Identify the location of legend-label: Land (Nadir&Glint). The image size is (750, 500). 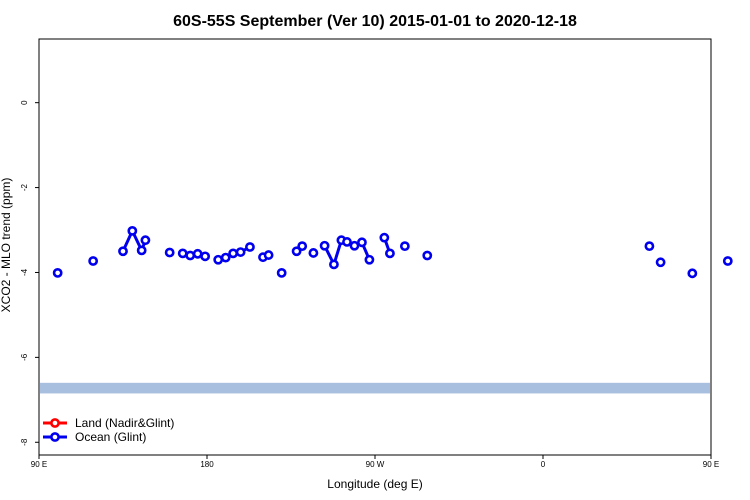
(124, 423).